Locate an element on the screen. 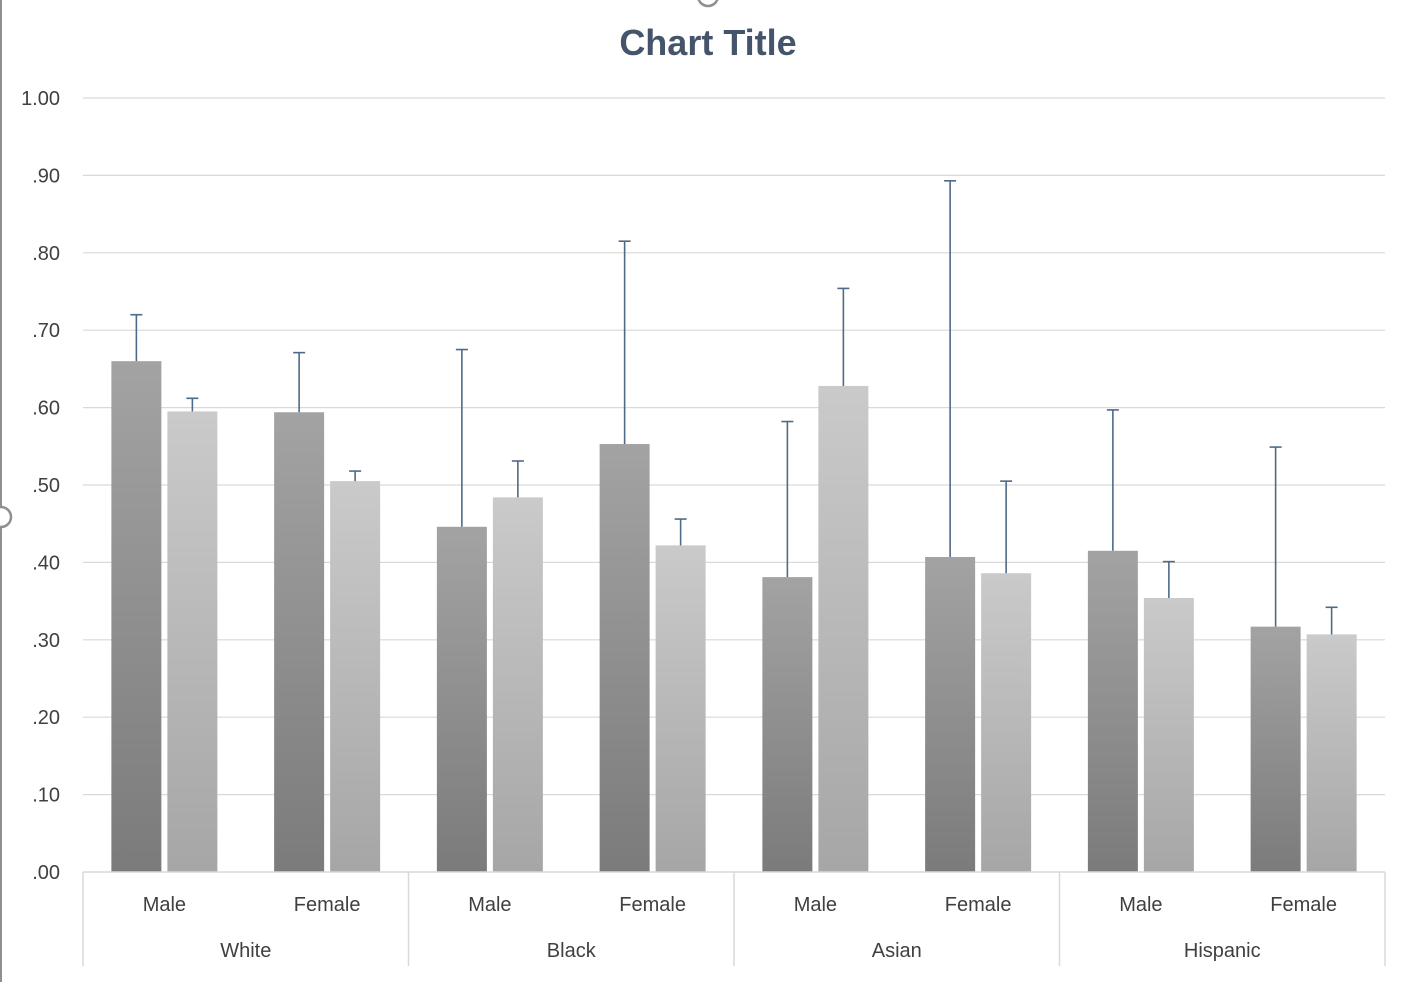  y-tick-label: .90 is located at coordinates (46, 176).